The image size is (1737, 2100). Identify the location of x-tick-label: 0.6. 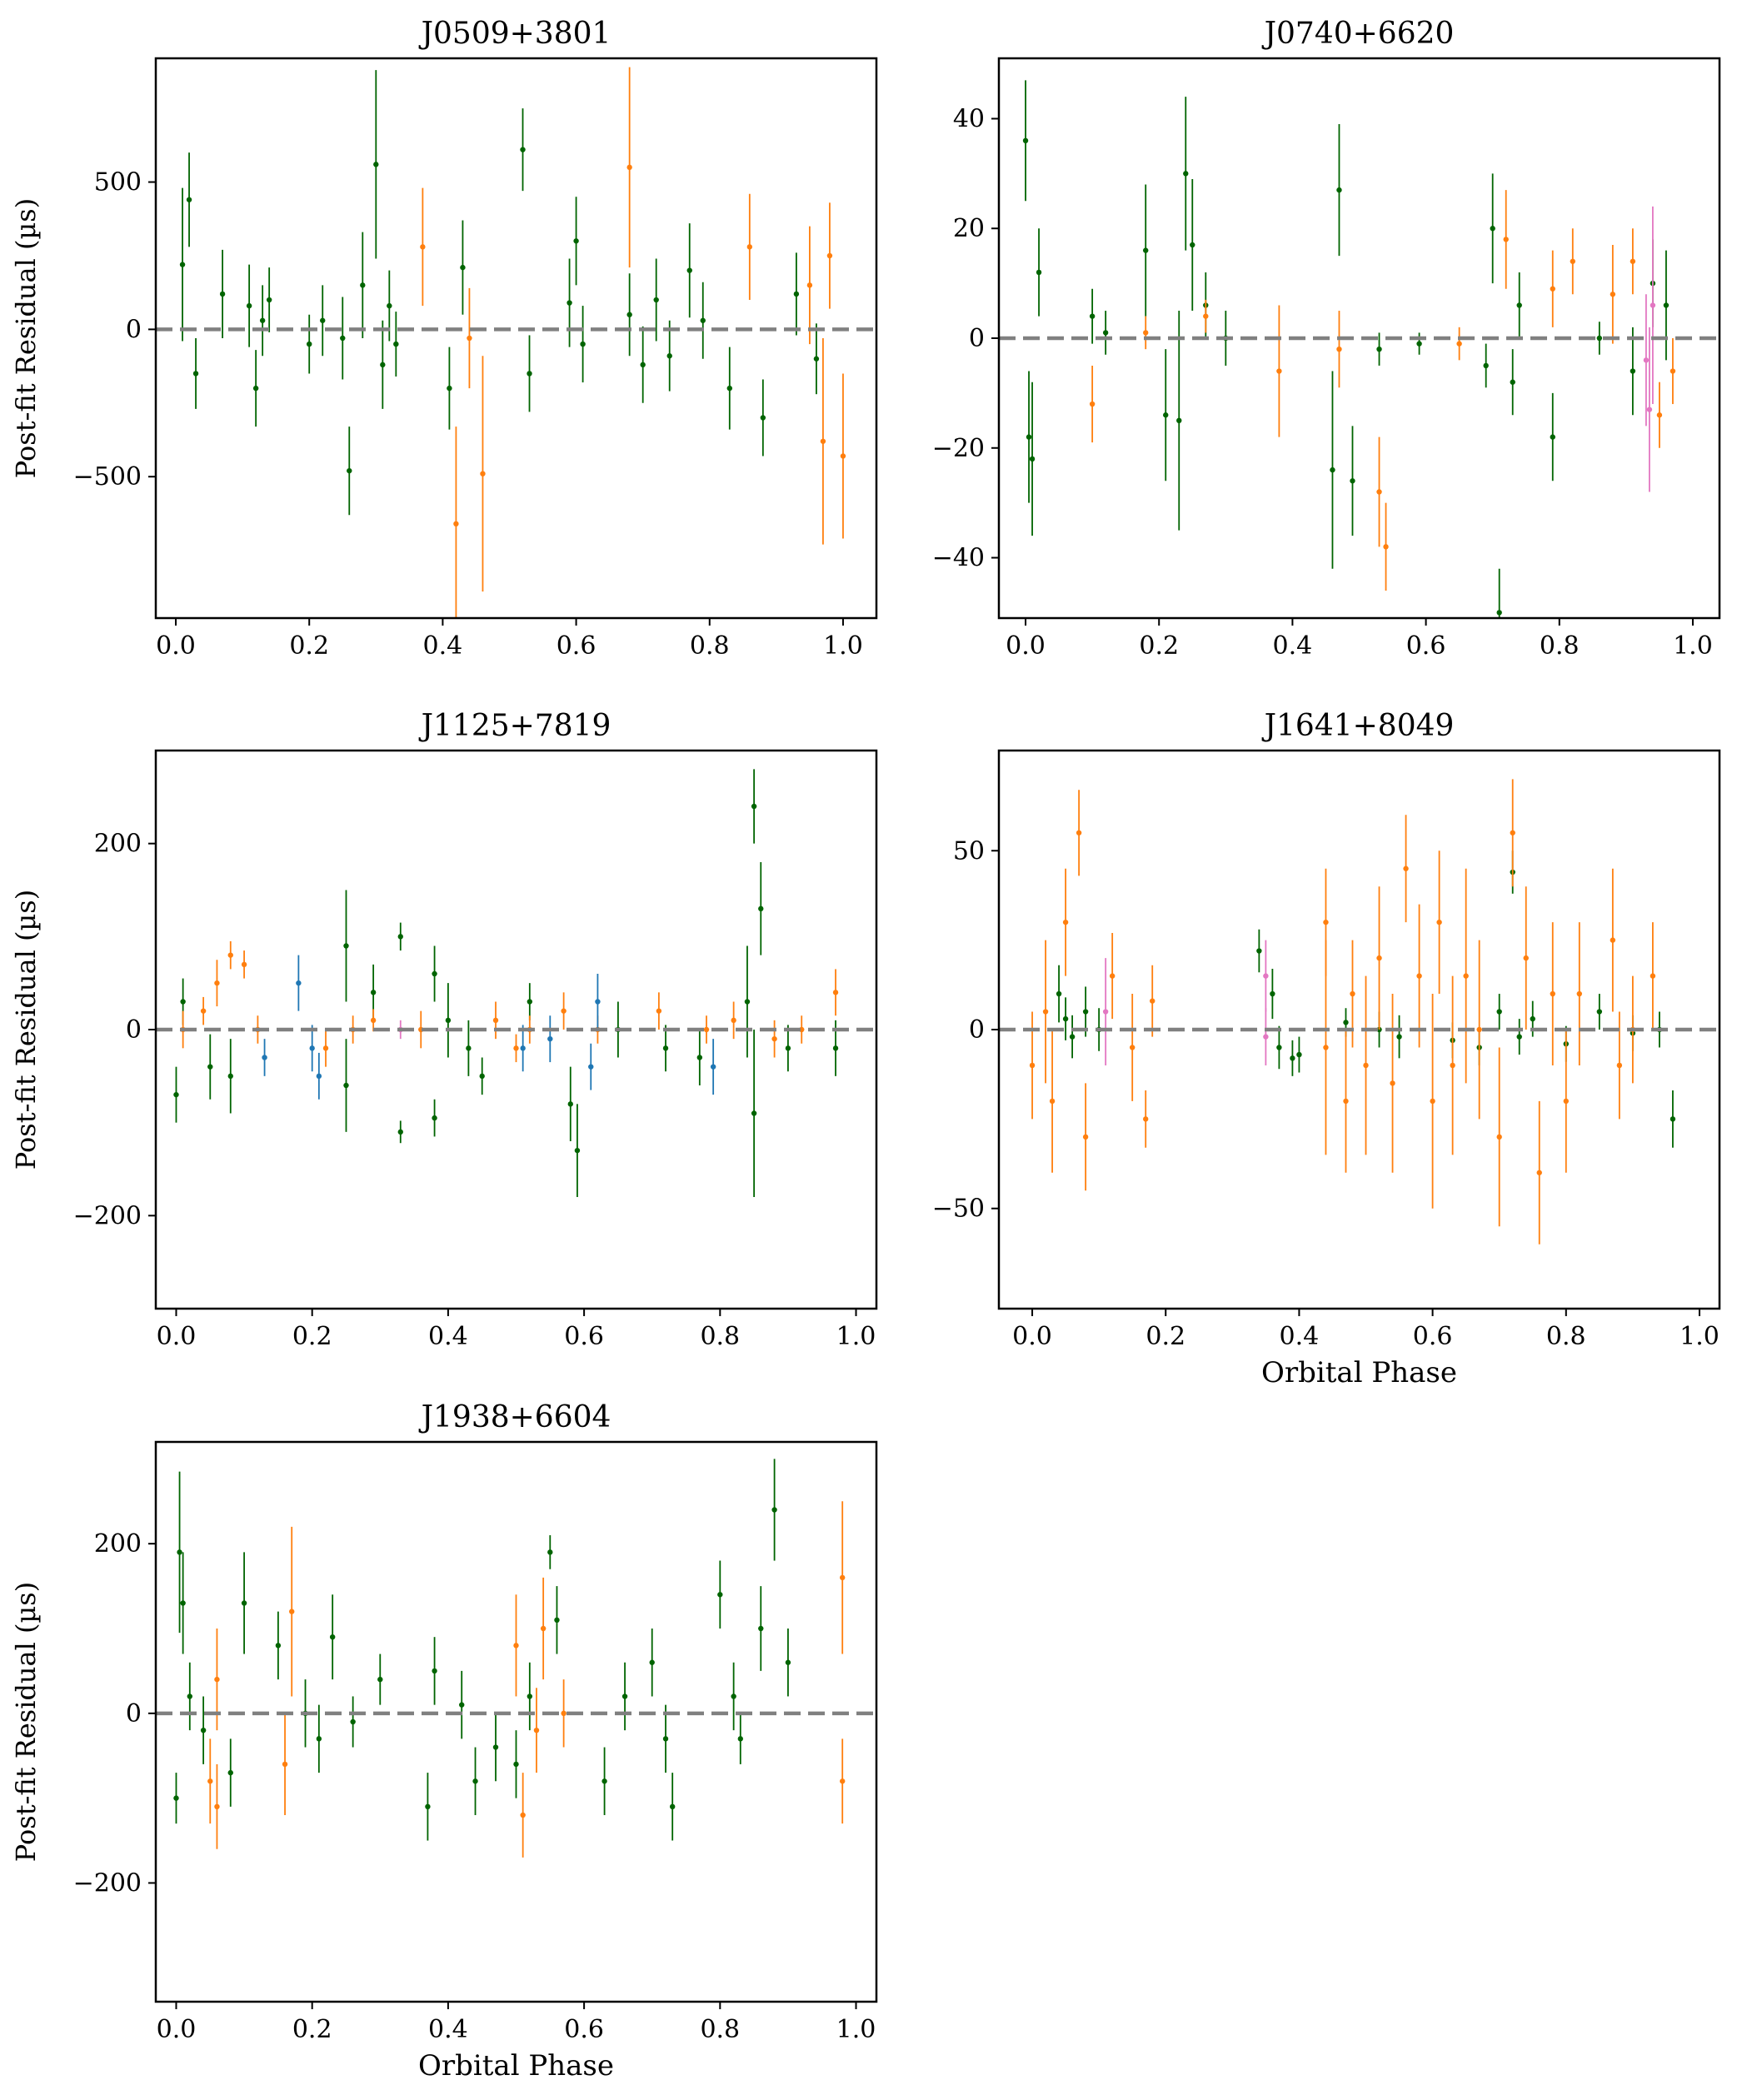
(576, 646).